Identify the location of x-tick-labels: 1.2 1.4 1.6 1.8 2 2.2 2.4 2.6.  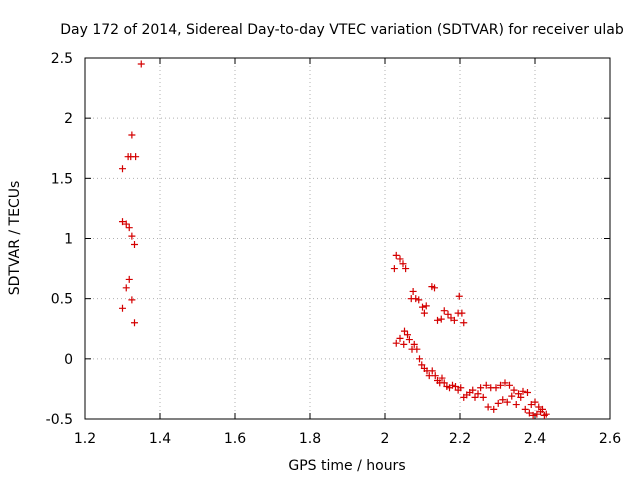
(347, 439).